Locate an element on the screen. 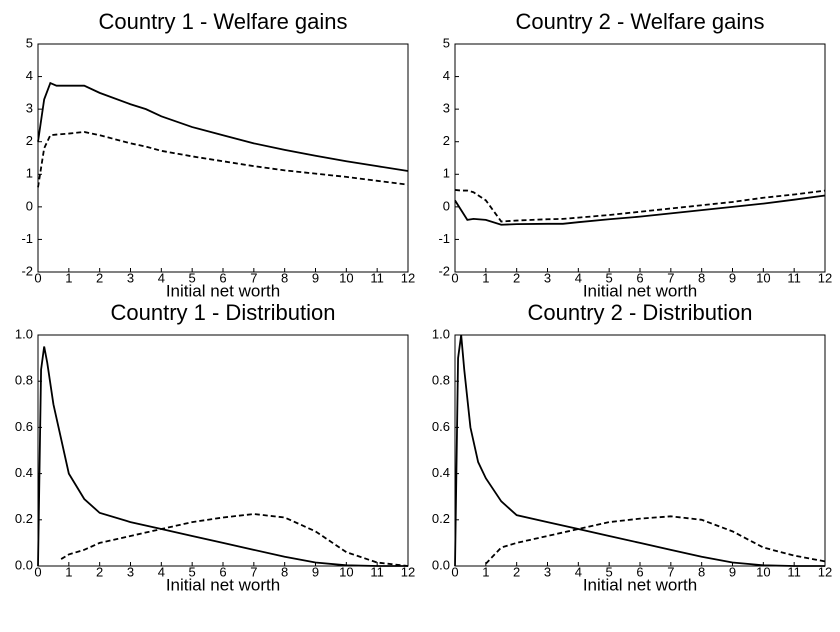 This screenshot has height=632, width=840. chart-title: Country 2 - Distribution is located at coordinates (640, 312).